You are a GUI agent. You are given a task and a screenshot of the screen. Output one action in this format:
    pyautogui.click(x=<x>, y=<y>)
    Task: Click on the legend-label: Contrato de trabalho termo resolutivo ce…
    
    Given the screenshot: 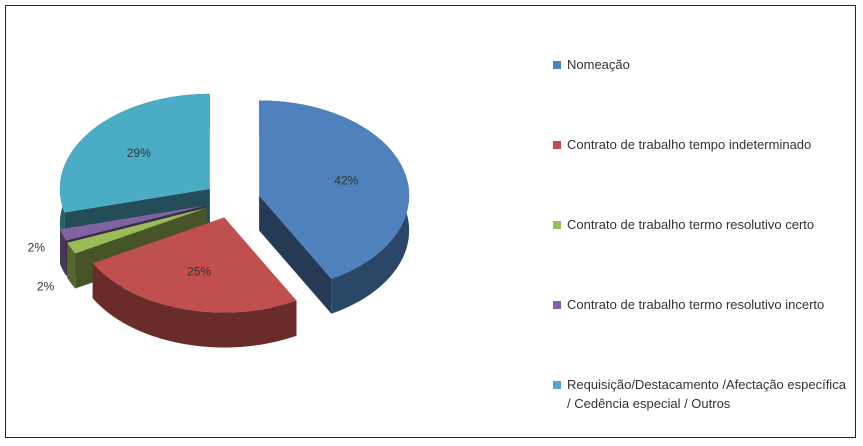 What is the action you would take?
    pyautogui.click(x=691, y=224)
    